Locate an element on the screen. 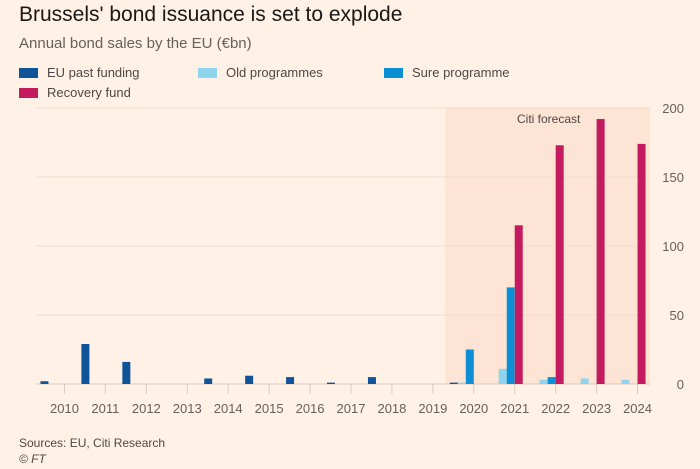 This screenshot has width=700, height=469. y-tick-label: 100 is located at coordinates (673, 246).